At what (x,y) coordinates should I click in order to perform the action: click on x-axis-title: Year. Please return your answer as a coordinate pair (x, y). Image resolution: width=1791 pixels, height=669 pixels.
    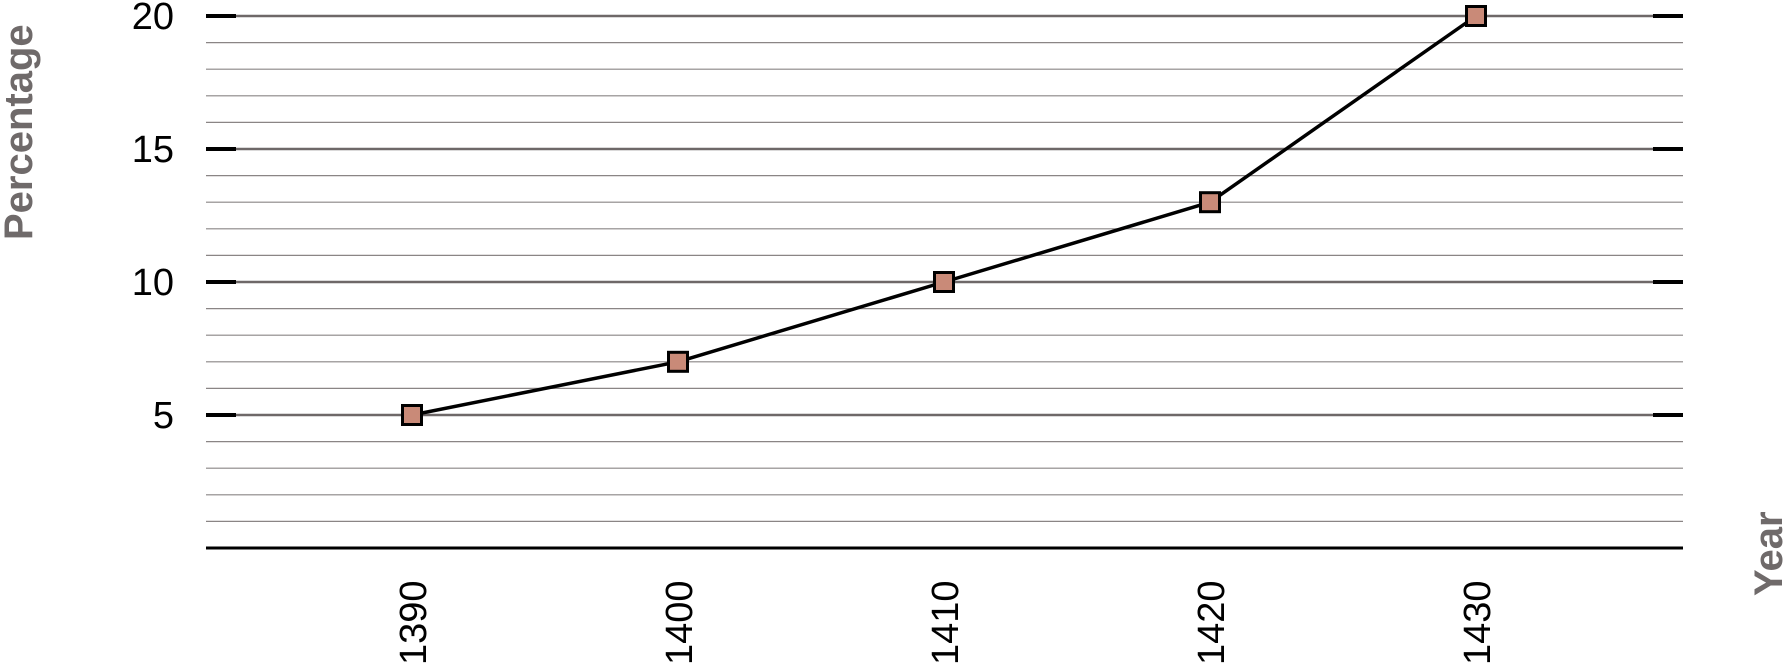
    Looking at the image, I should click on (1769, 553).